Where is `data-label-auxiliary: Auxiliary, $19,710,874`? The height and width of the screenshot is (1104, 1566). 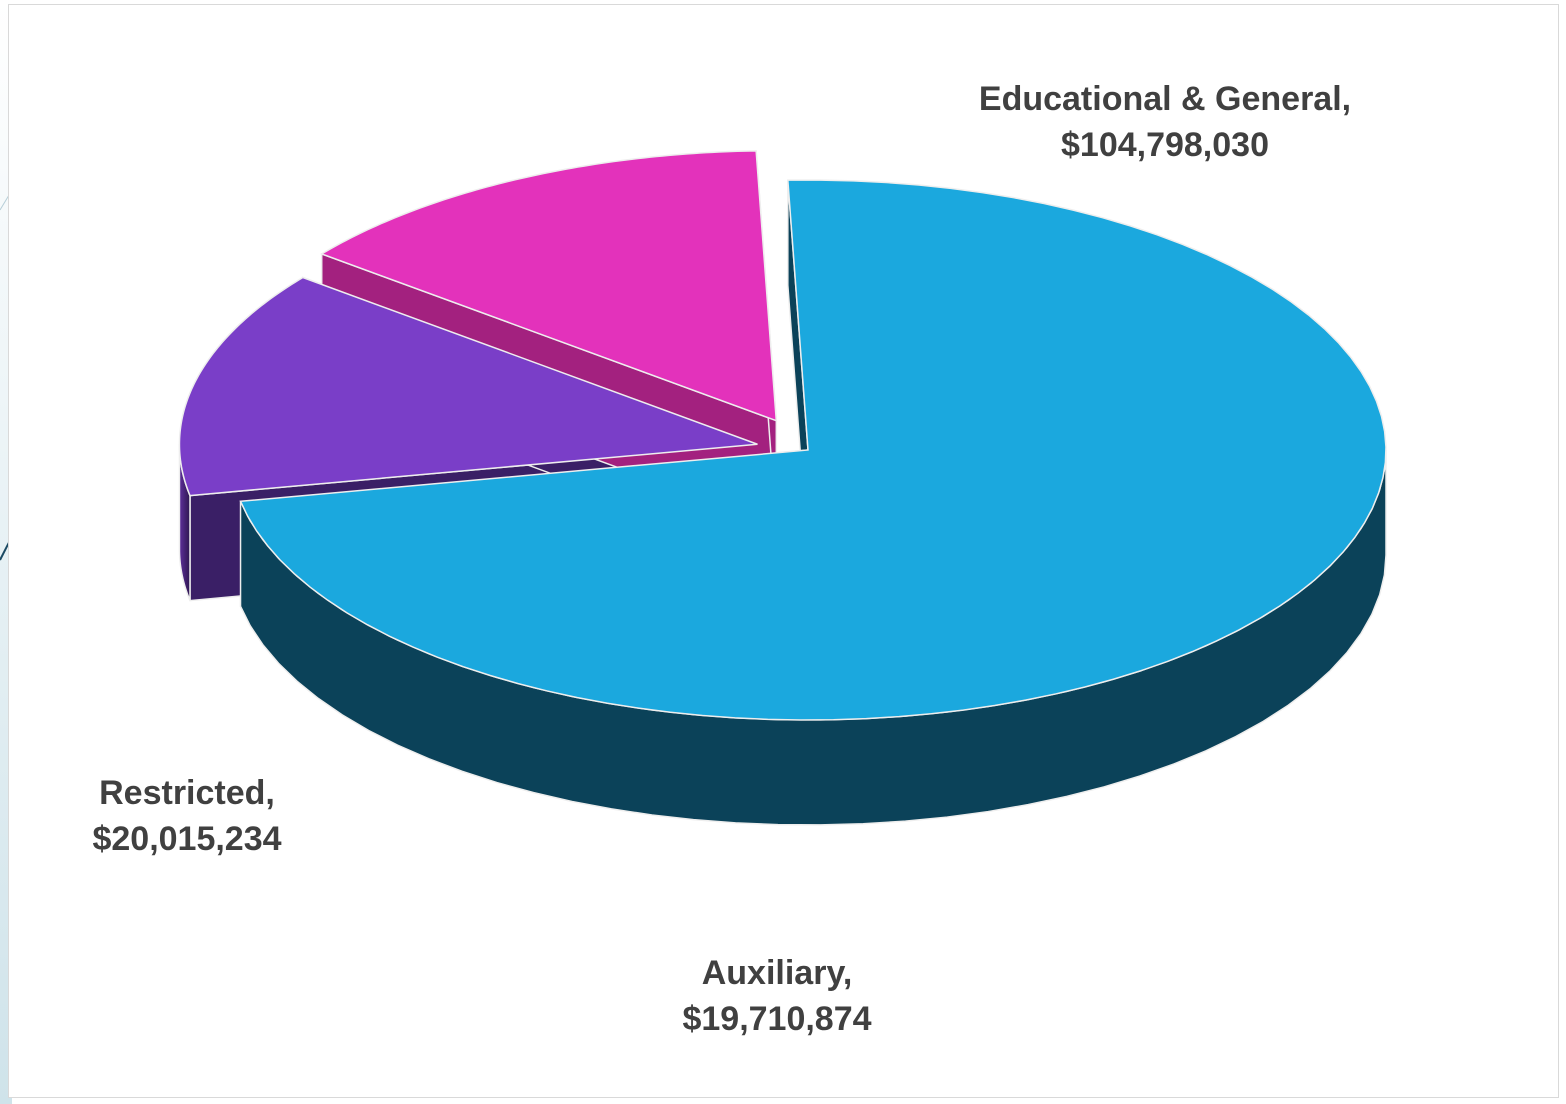
data-label-auxiliary: Auxiliary, $19,710,874 is located at coordinates (776, 996).